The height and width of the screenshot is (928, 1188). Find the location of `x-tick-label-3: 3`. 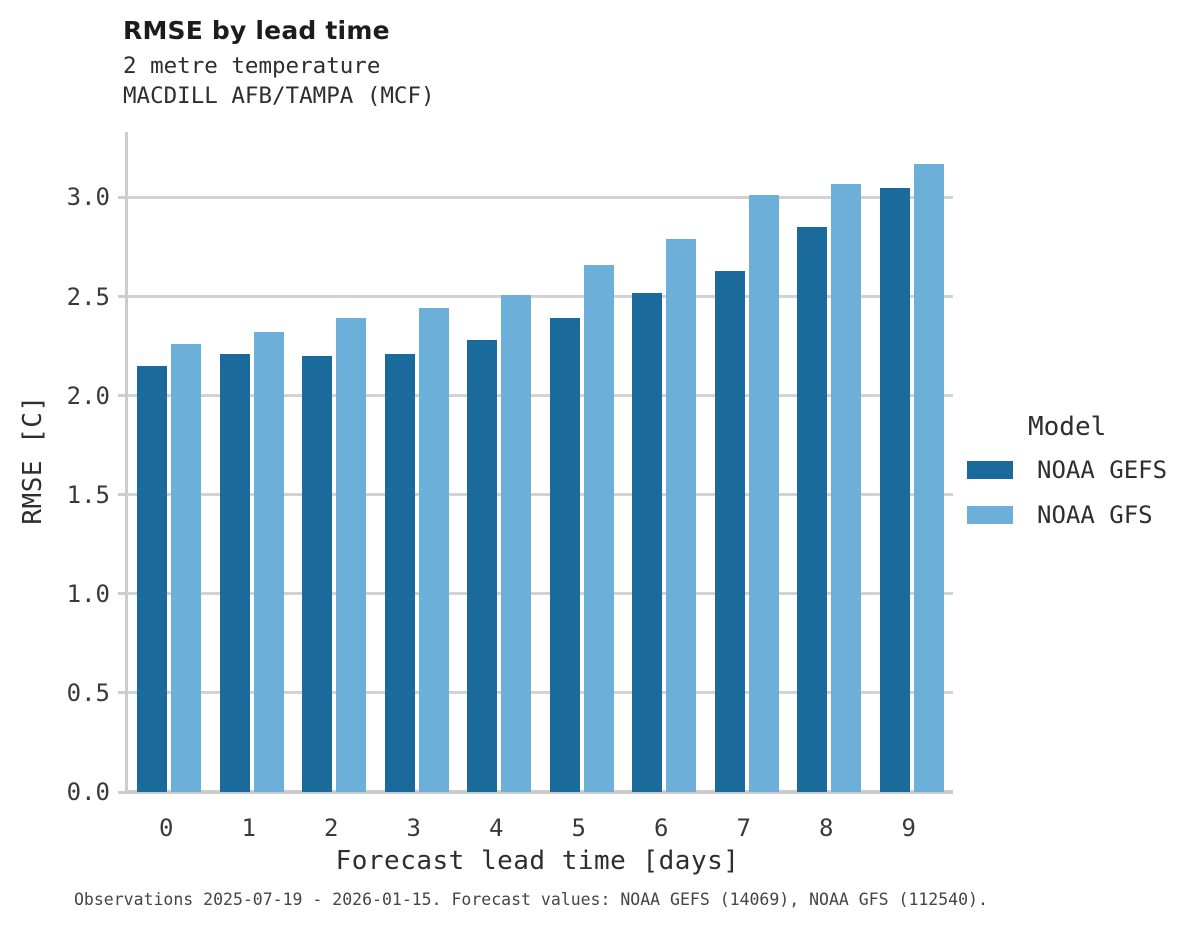

x-tick-label-3: 3 is located at coordinates (413, 828).